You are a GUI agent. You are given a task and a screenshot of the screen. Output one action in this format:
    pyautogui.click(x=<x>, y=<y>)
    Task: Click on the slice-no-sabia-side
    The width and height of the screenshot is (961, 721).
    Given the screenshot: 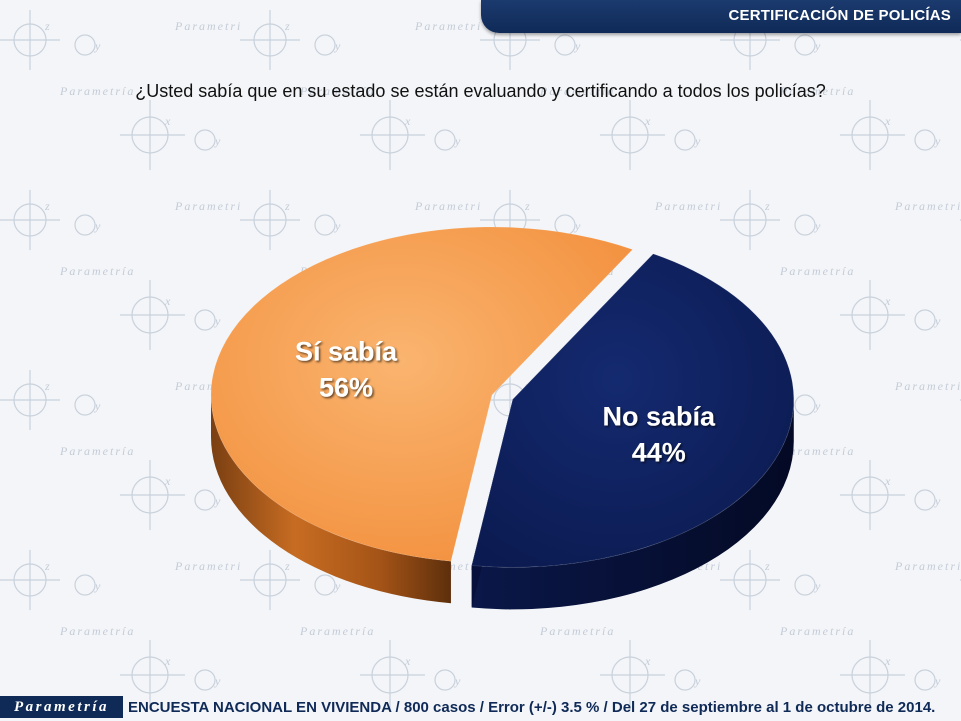 What is the action you would take?
    pyautogui.click(x=632, y=504)
    